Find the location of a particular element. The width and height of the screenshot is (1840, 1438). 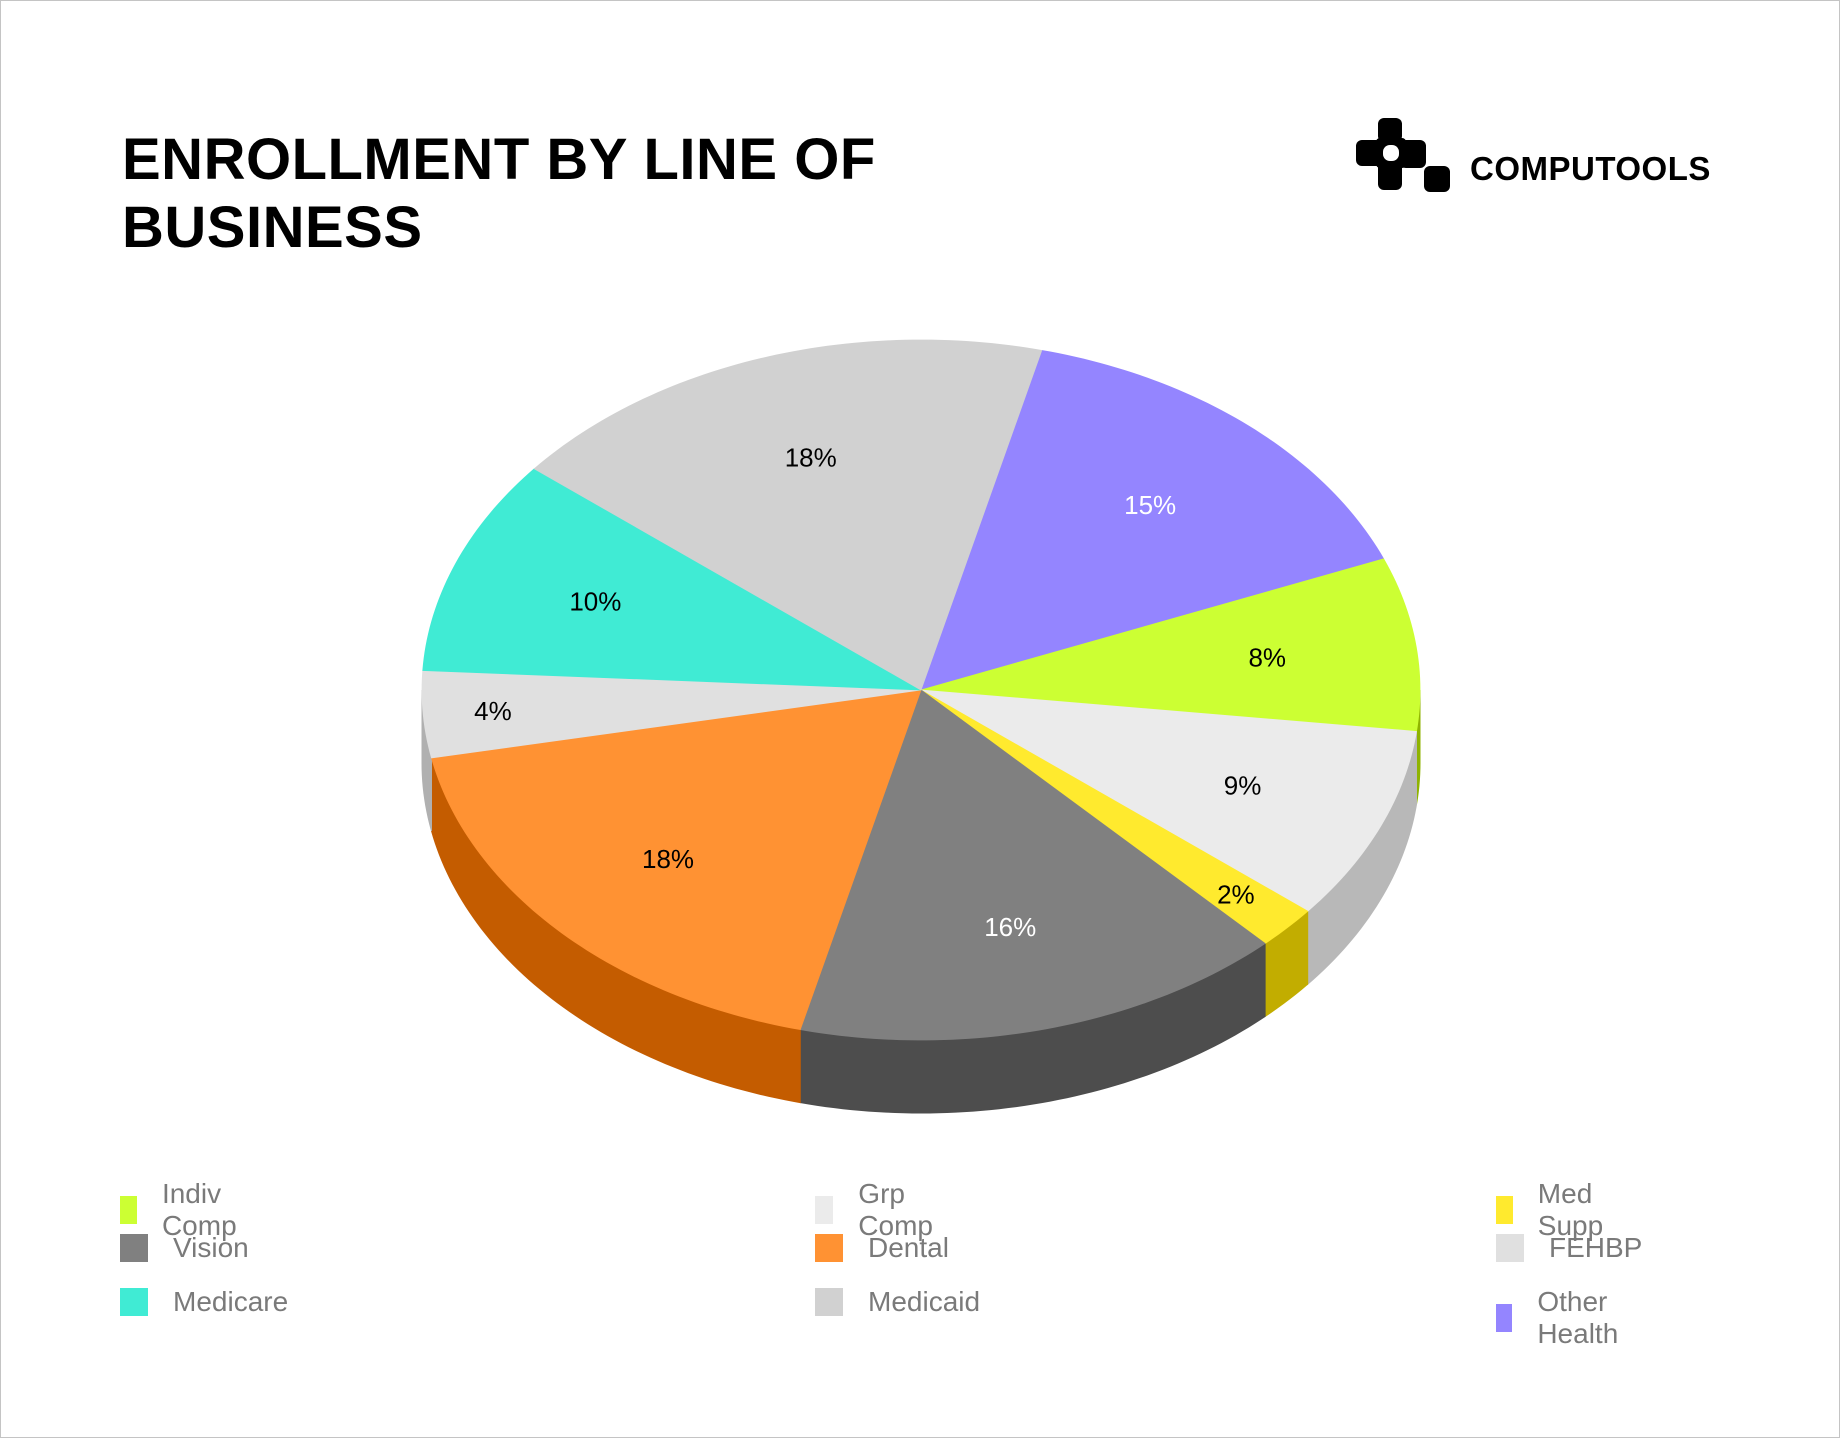

data-label-dental: 18% is located at coordinates (668, 859).